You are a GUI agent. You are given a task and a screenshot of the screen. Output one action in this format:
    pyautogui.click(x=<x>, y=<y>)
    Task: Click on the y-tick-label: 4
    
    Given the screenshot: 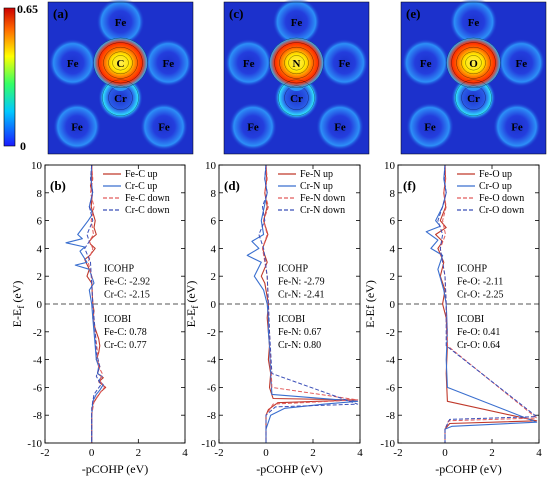 What is the action you would take?
    pyautogui.click(x=393, y=249)
    